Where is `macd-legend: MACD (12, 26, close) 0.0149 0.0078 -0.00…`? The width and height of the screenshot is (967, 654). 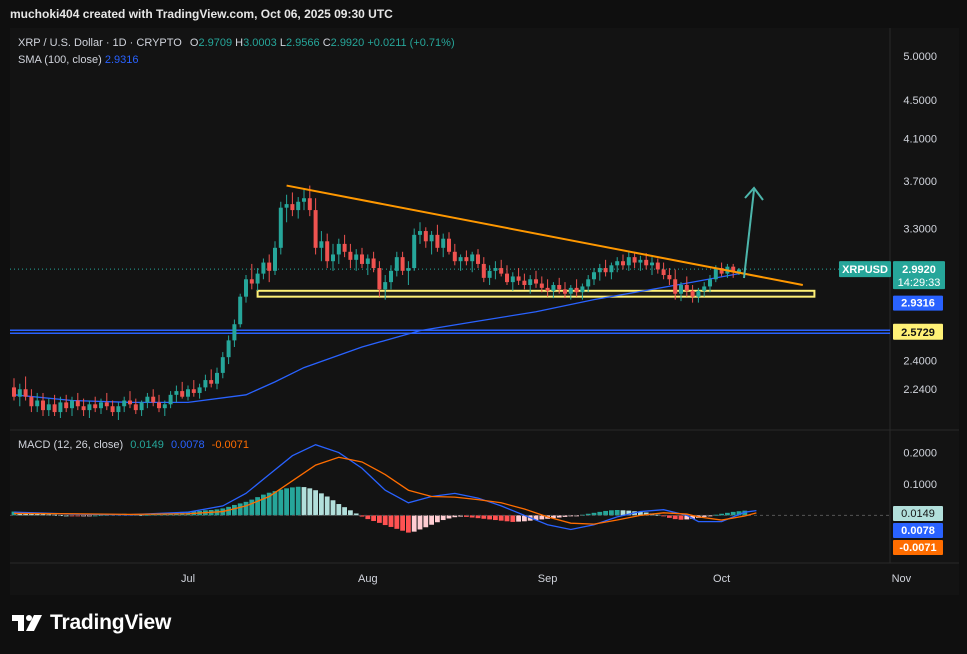 macd-legend: MACD (12, 26, close) 0.0149 0.0078 -0.00… is located at coordinates (133, 445).